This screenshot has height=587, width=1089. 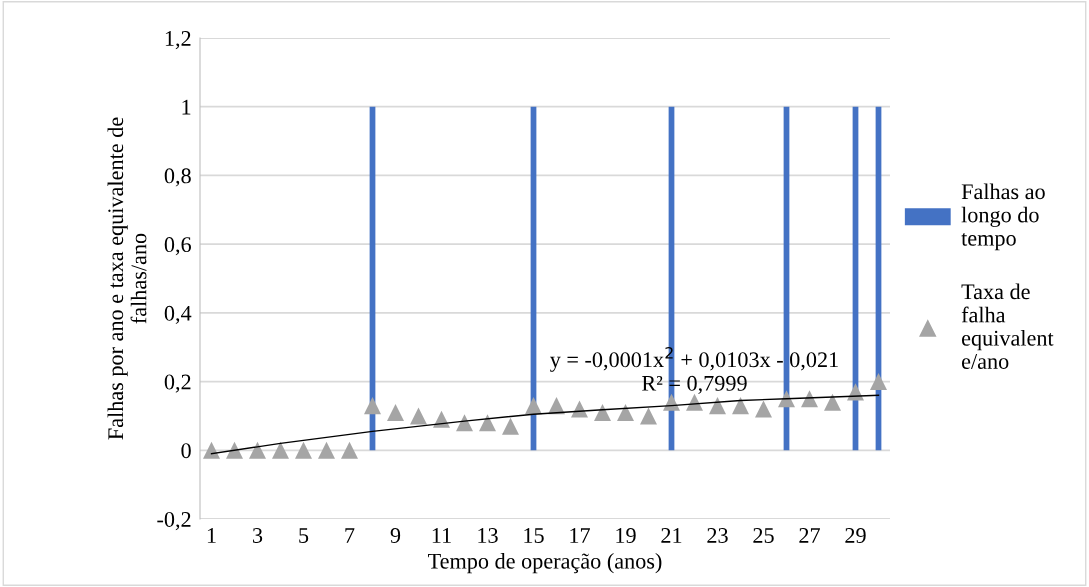 What do you see at coordinates (580, 535) in the screenshot?
I see `x-tick-label: 17` at bounding box center [580, 535].